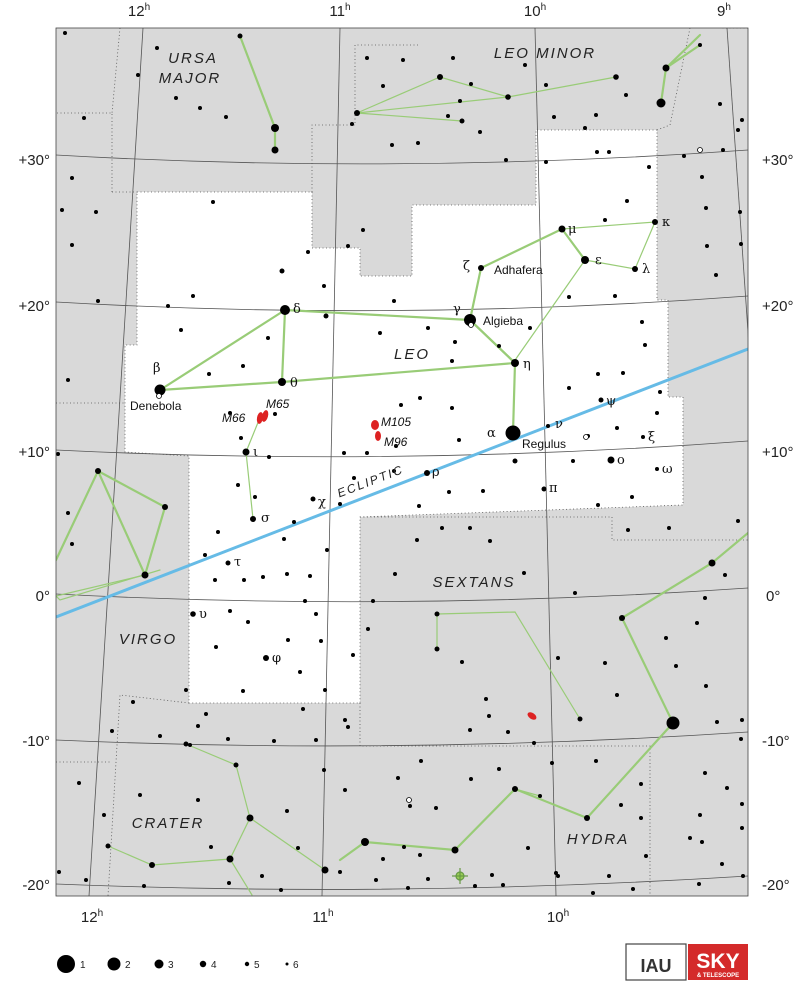 Image resolution: width=800 pixels, height=984 pixels. Describe the element at coordinates (139, 11) in the screenshot. I see `ra-top-12: 12h` at that location.